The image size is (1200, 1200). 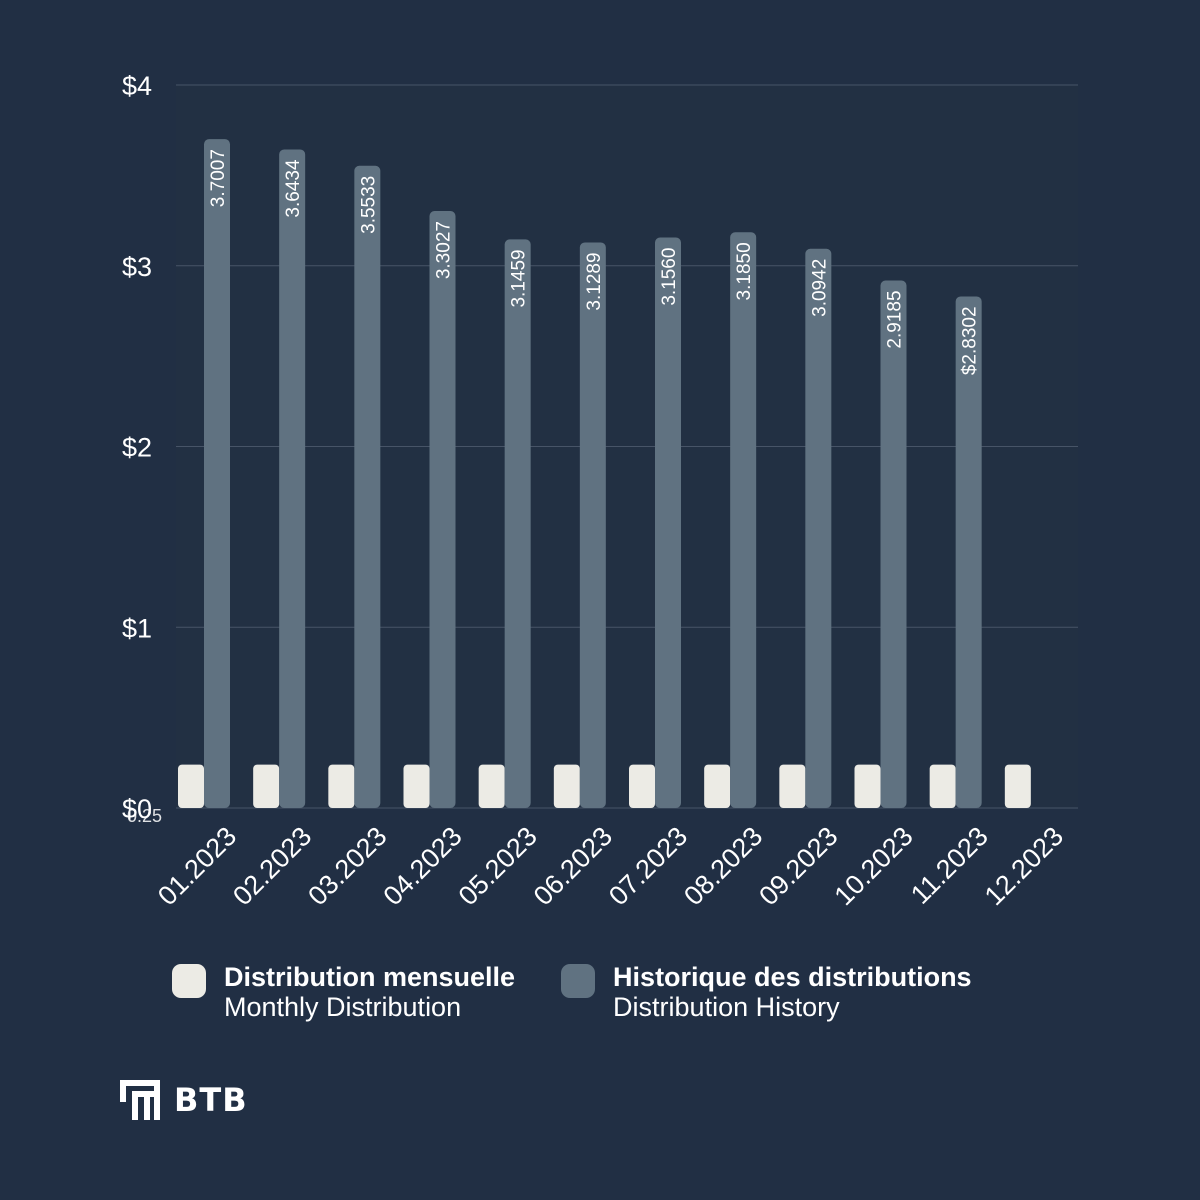 I want to click on bar-monthly-06.2023, so click(x=566, y=786).